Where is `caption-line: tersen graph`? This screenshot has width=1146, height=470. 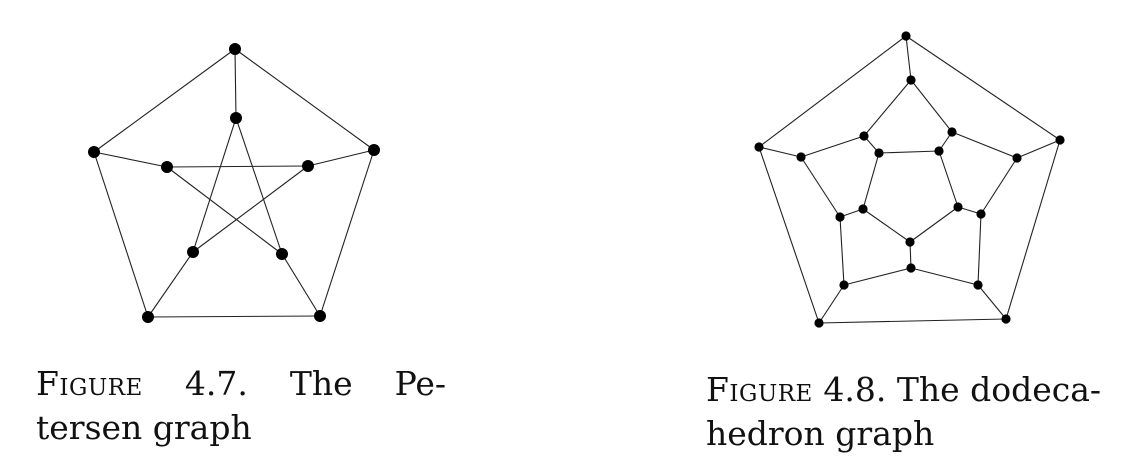 caption-line: tersen graph is located at coordinates (144, 427).